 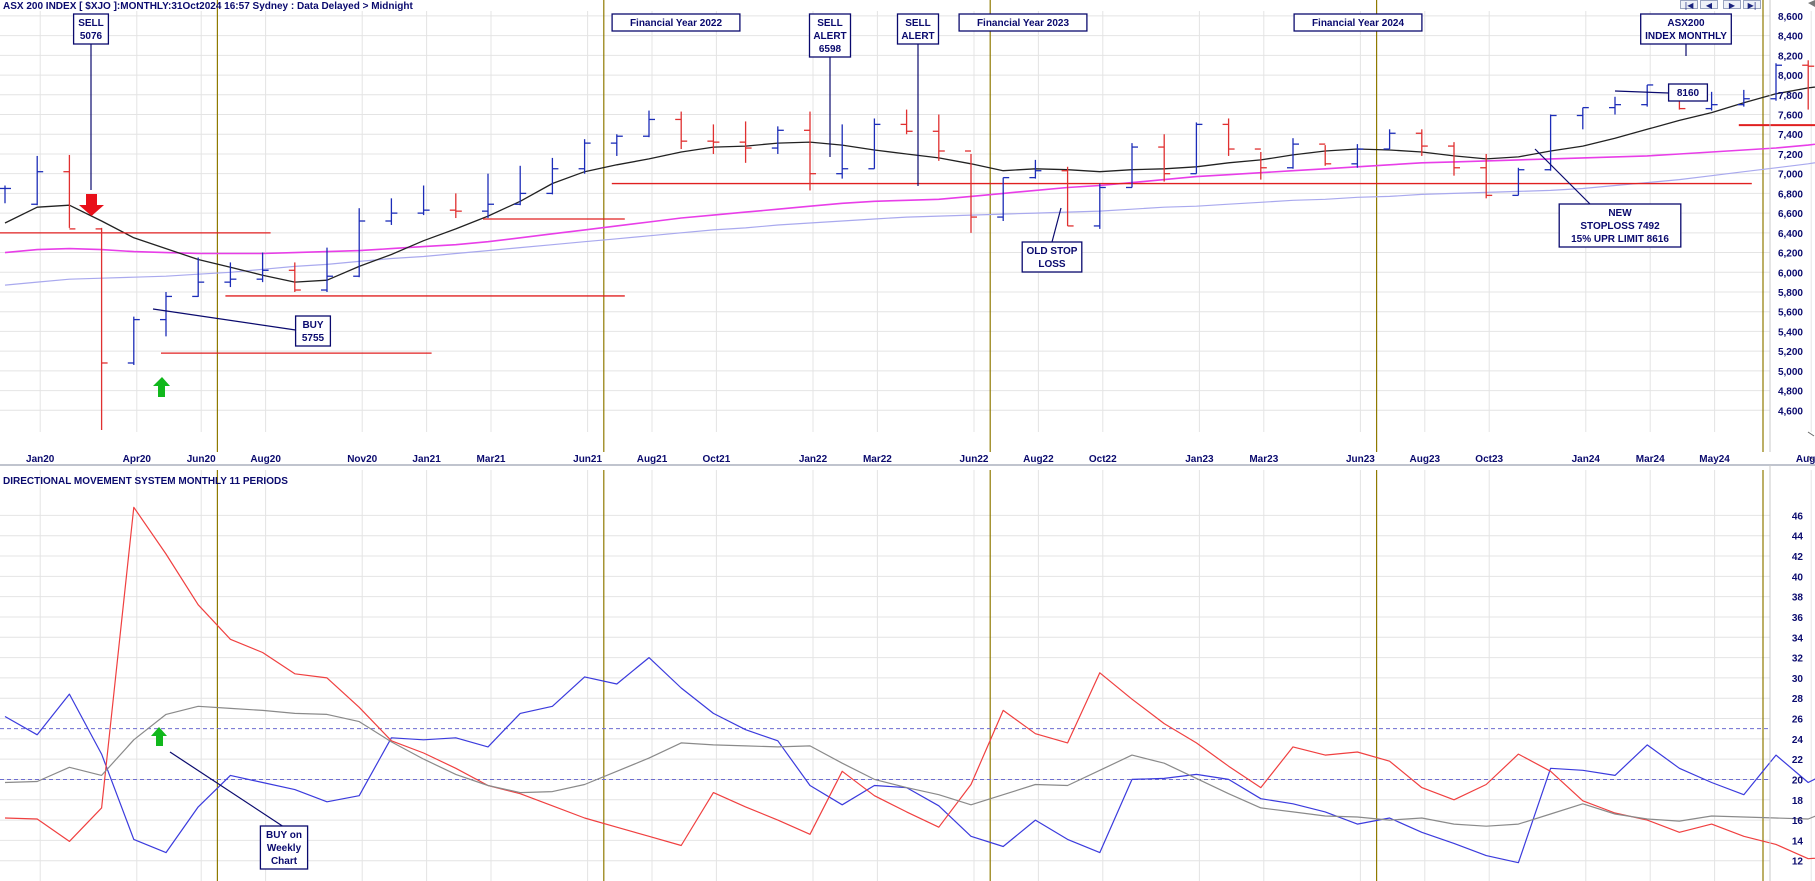 I want to click on dmi-y-tick-label: 32, so click(x=1798, y=659).